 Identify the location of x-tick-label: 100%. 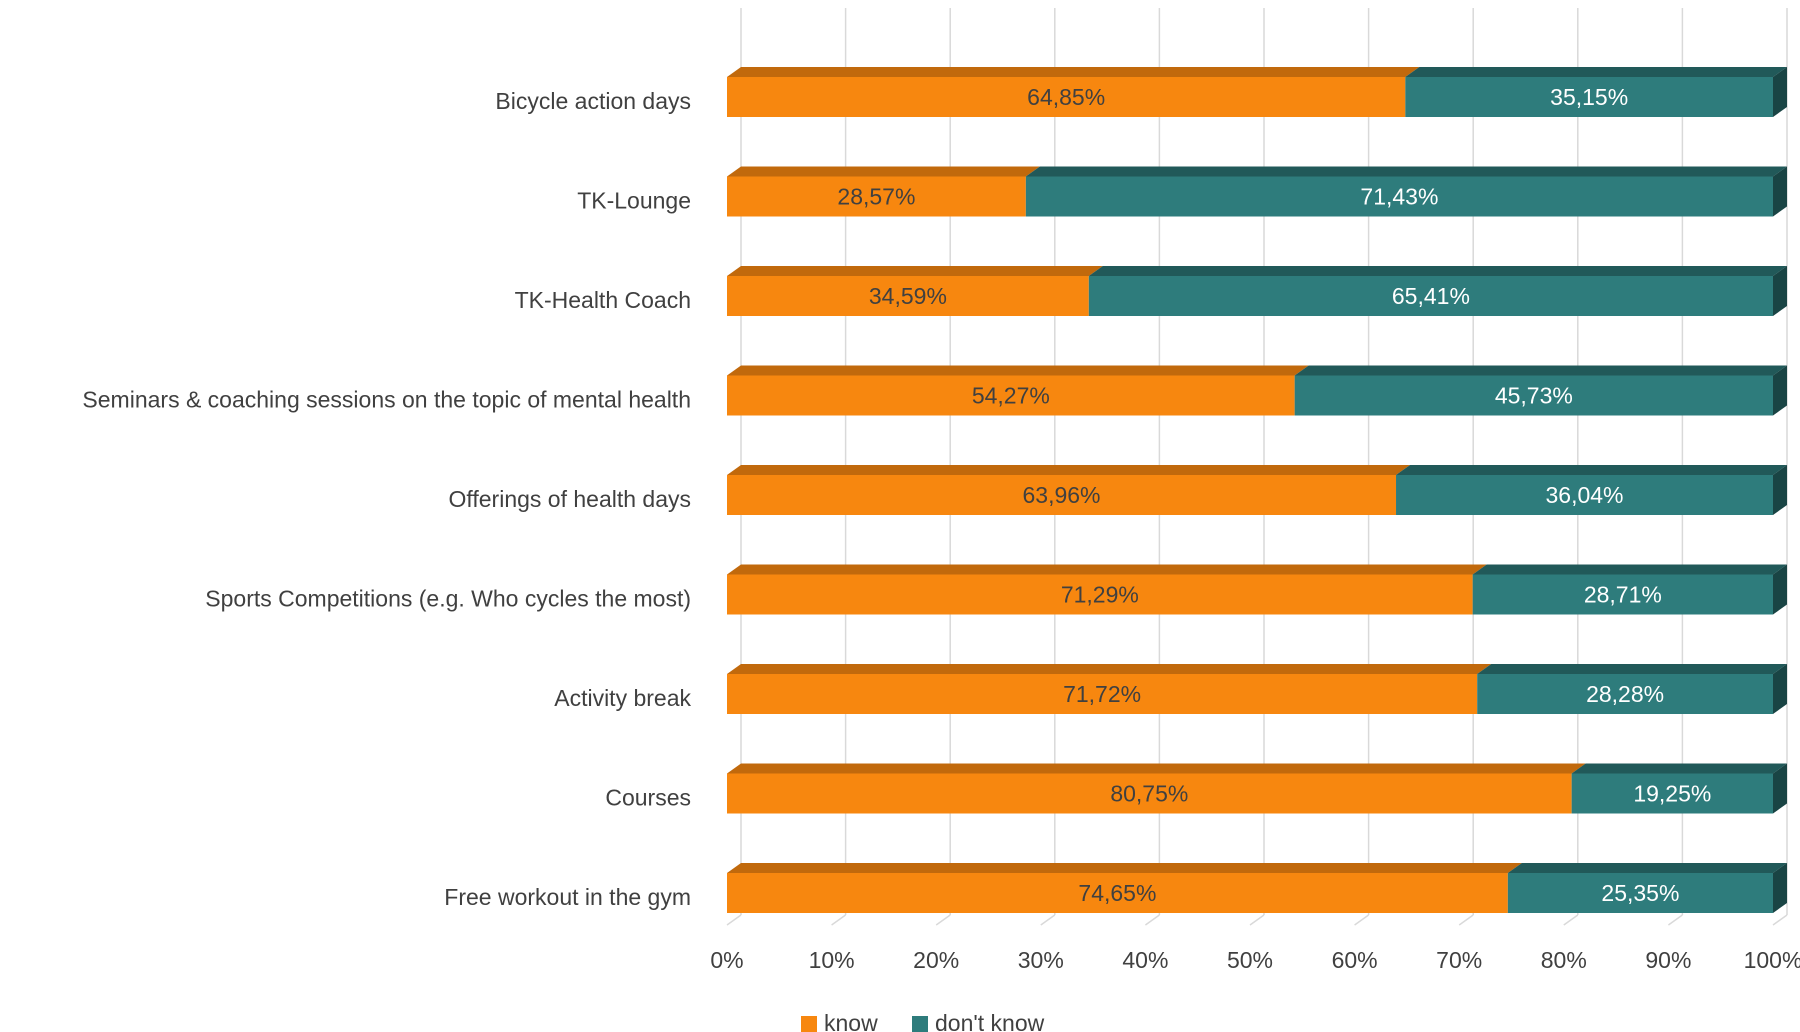
(1772, 960).